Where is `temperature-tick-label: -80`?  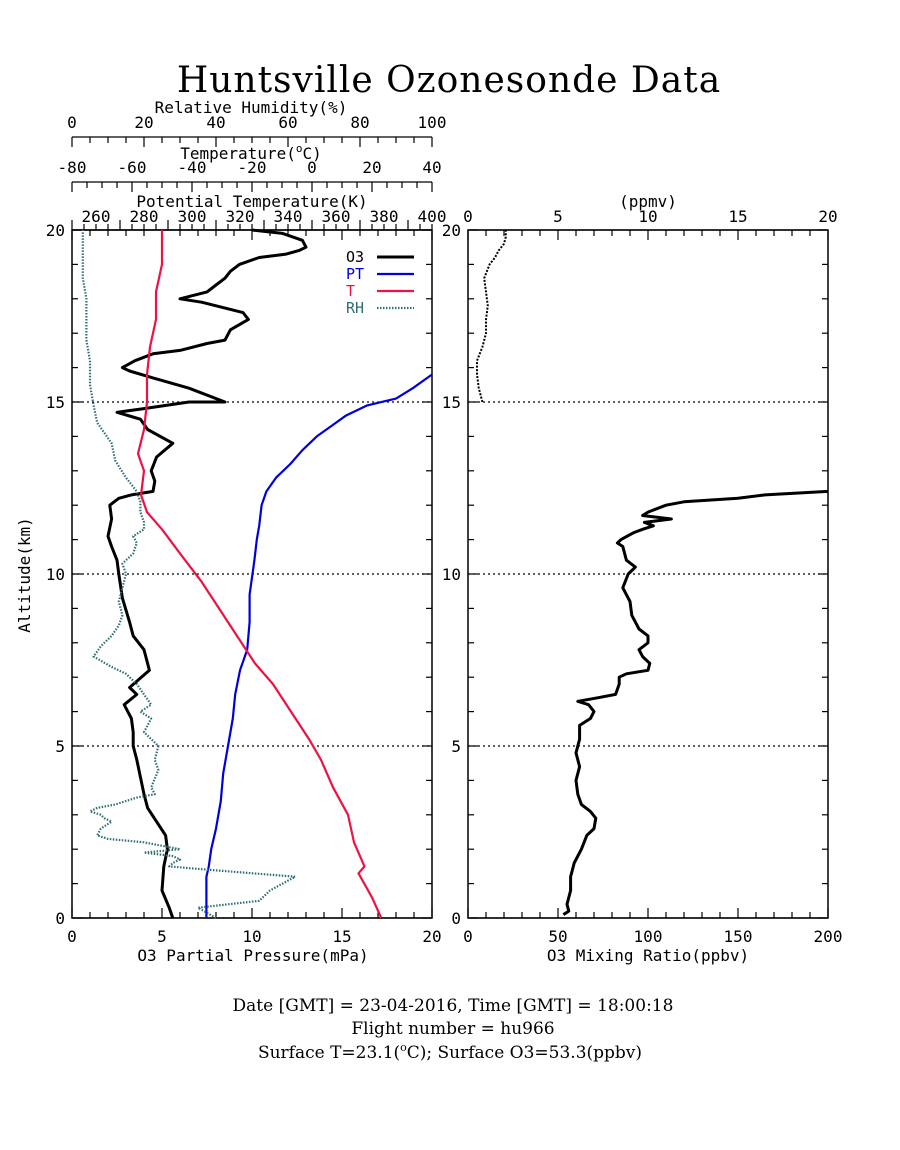 temperature-tick-label: -80 is located at coordinates (72, 167).